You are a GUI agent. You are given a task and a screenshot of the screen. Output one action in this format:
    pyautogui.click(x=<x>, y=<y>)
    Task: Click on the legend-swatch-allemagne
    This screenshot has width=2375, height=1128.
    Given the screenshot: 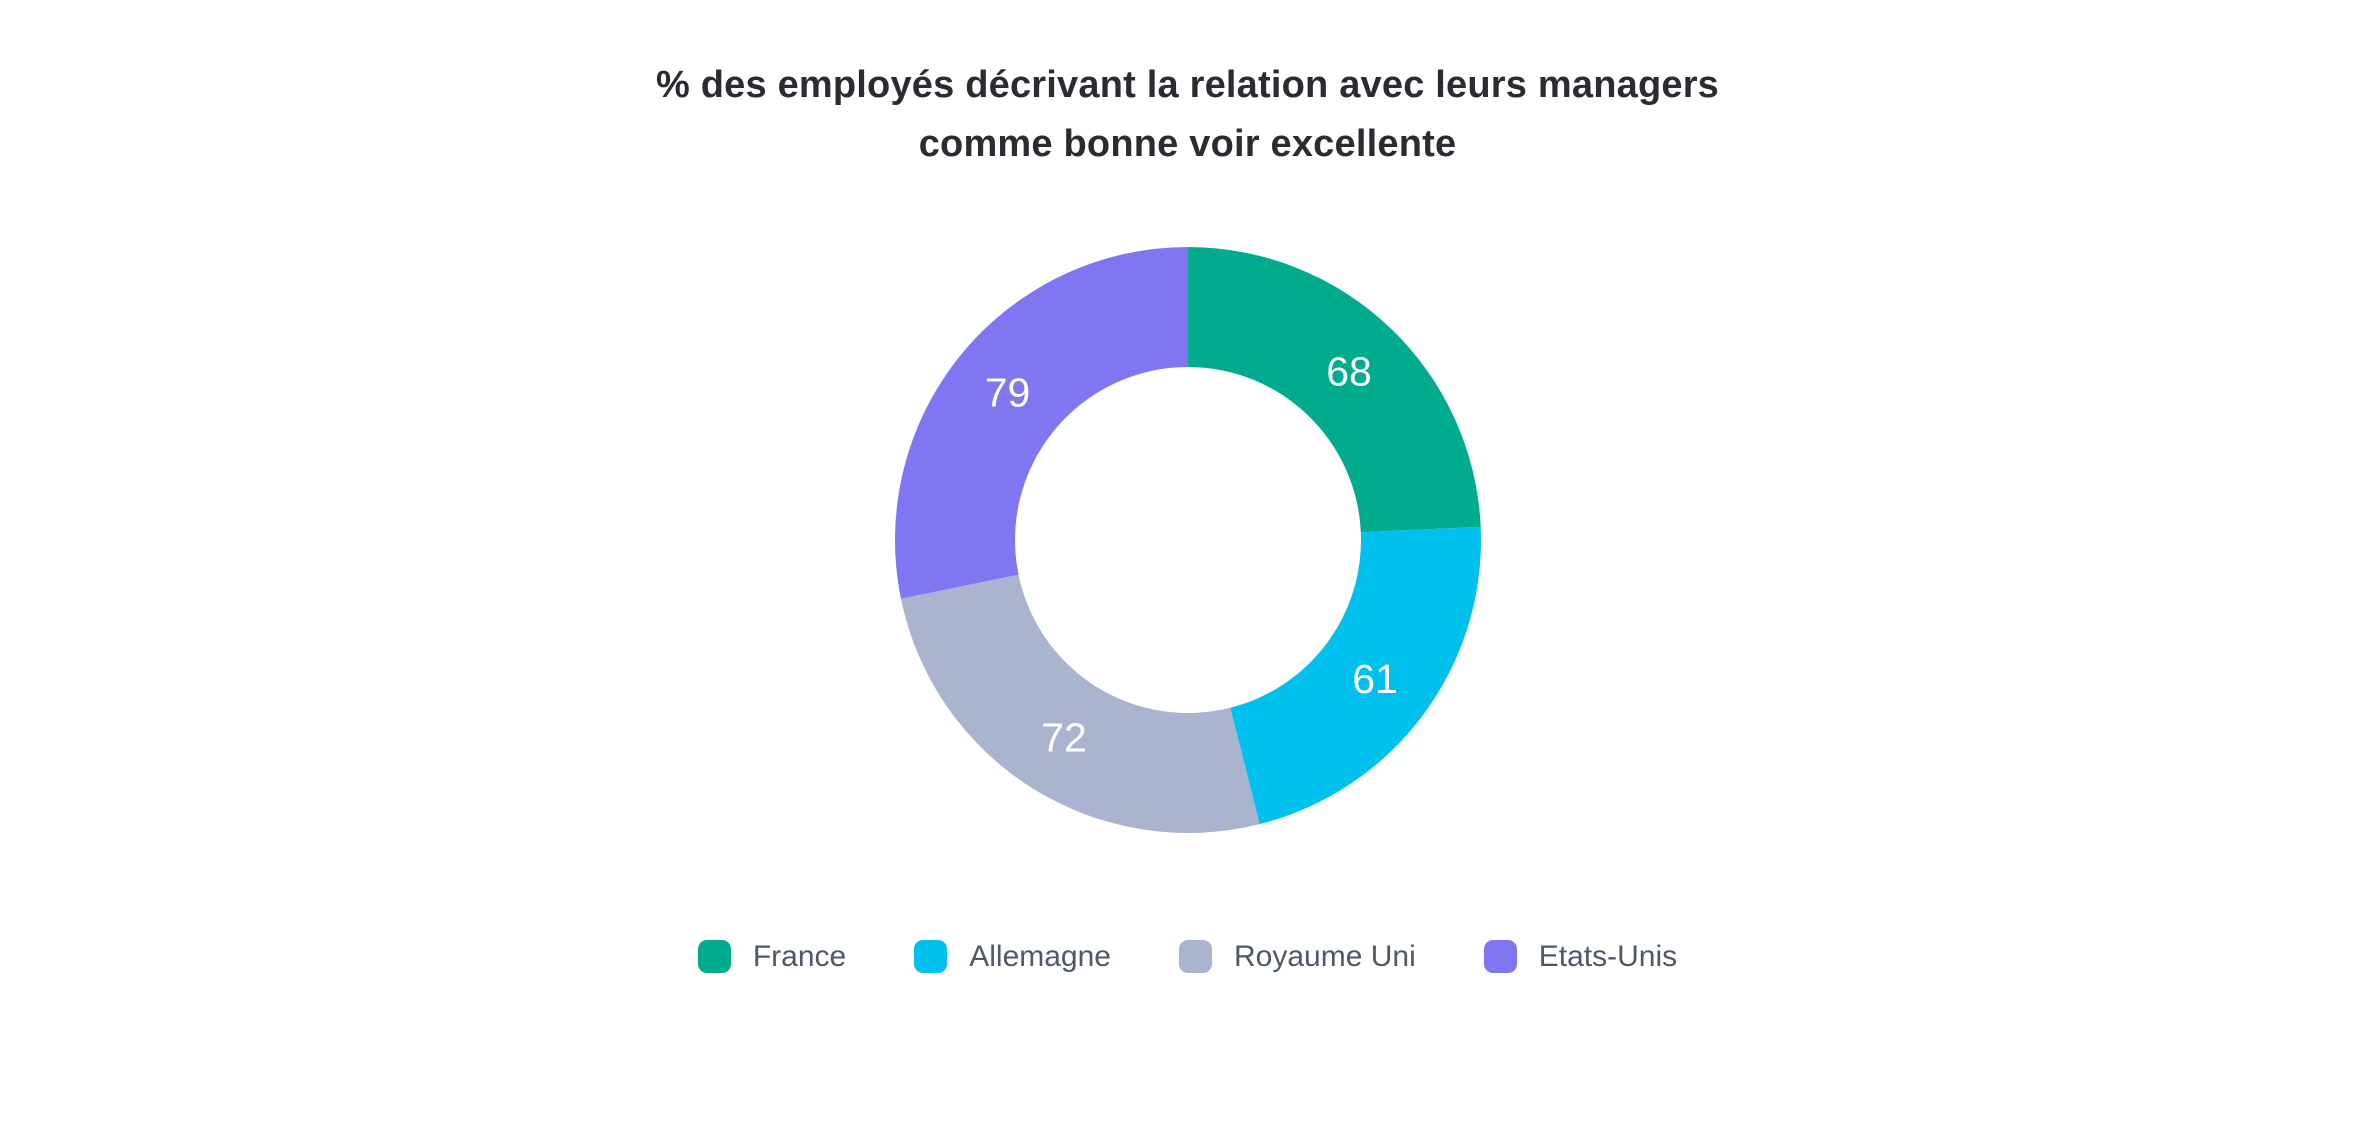 What is the action you would take?
    pyautogui.click(x=931, y=956)
    